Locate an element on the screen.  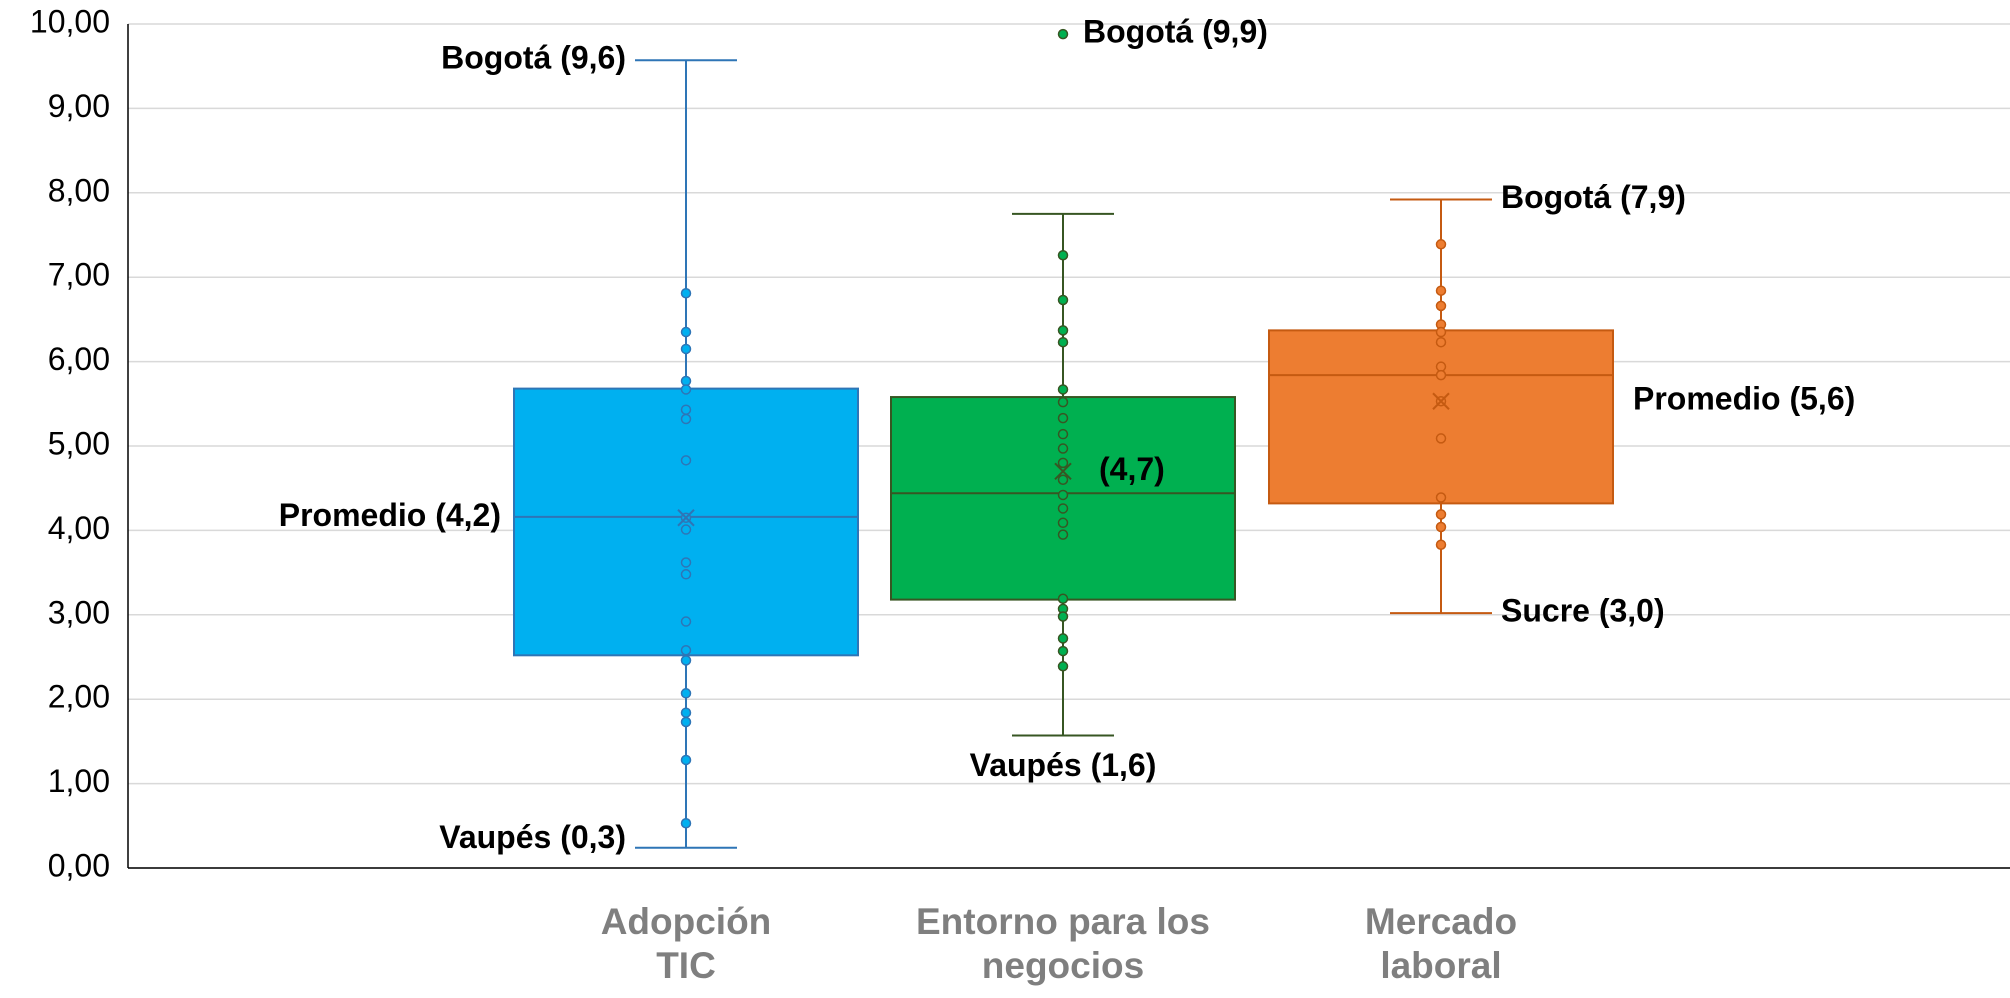
annotation: Bogotá (9,6) is located at coordinates (533, 58).